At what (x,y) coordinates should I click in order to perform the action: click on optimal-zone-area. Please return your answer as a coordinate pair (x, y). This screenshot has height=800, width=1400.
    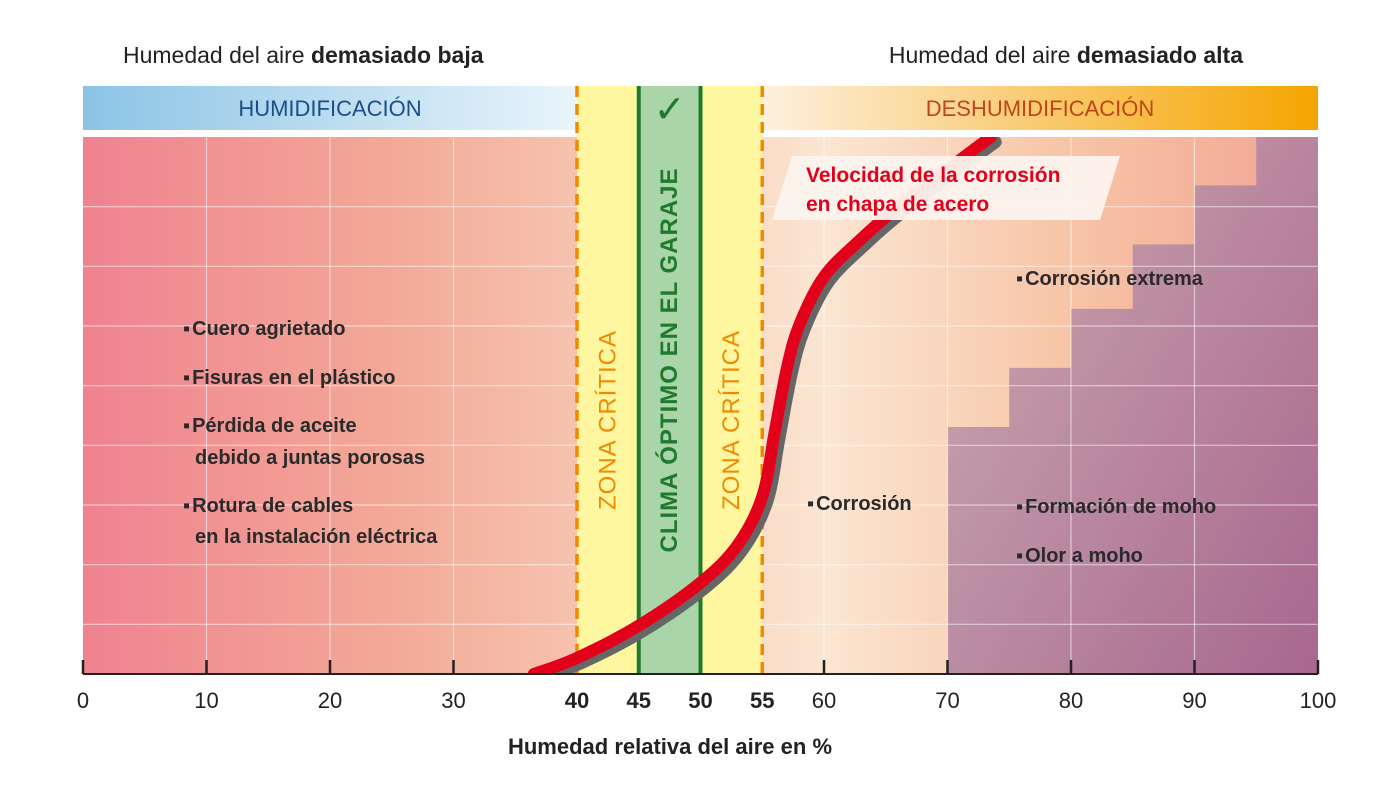
    Looking at the image, I should click on (669, 380).